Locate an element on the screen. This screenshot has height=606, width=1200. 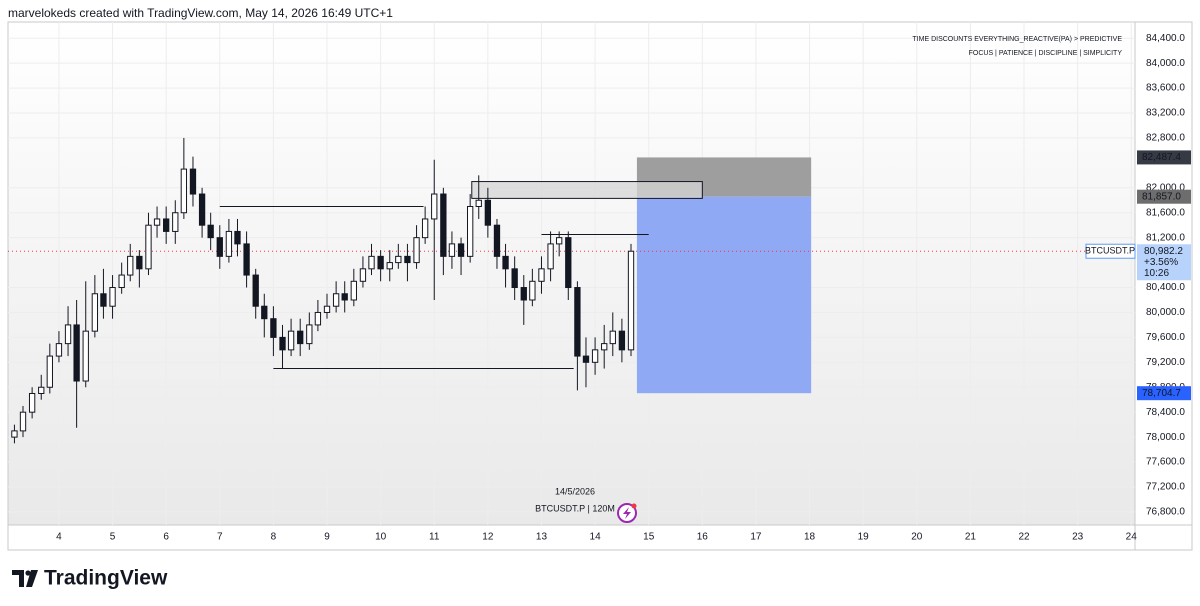
y-tick-label: 77,200.0 is located at coordinates (1165, 487).